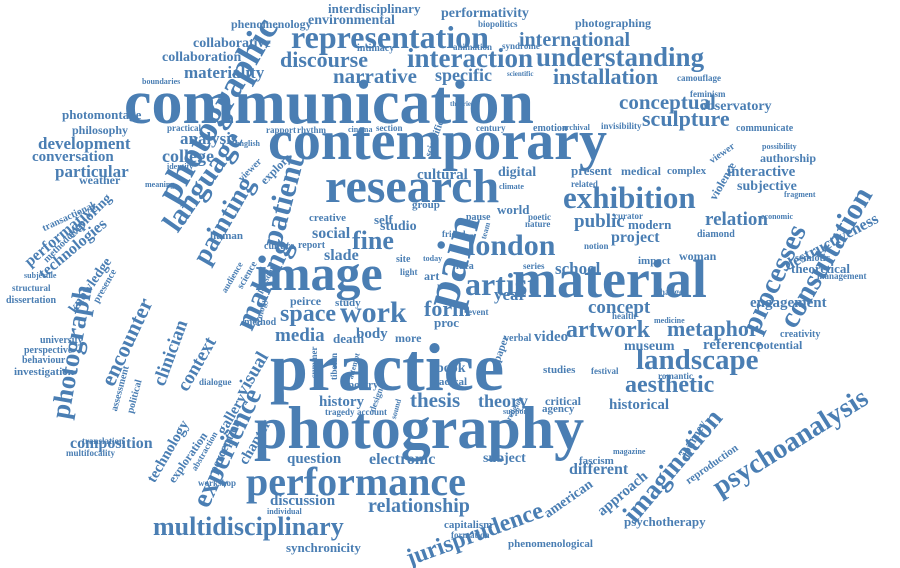  Describe the element at coordinates (563, 401) in the screenshot. I see `word: critical` at that location.